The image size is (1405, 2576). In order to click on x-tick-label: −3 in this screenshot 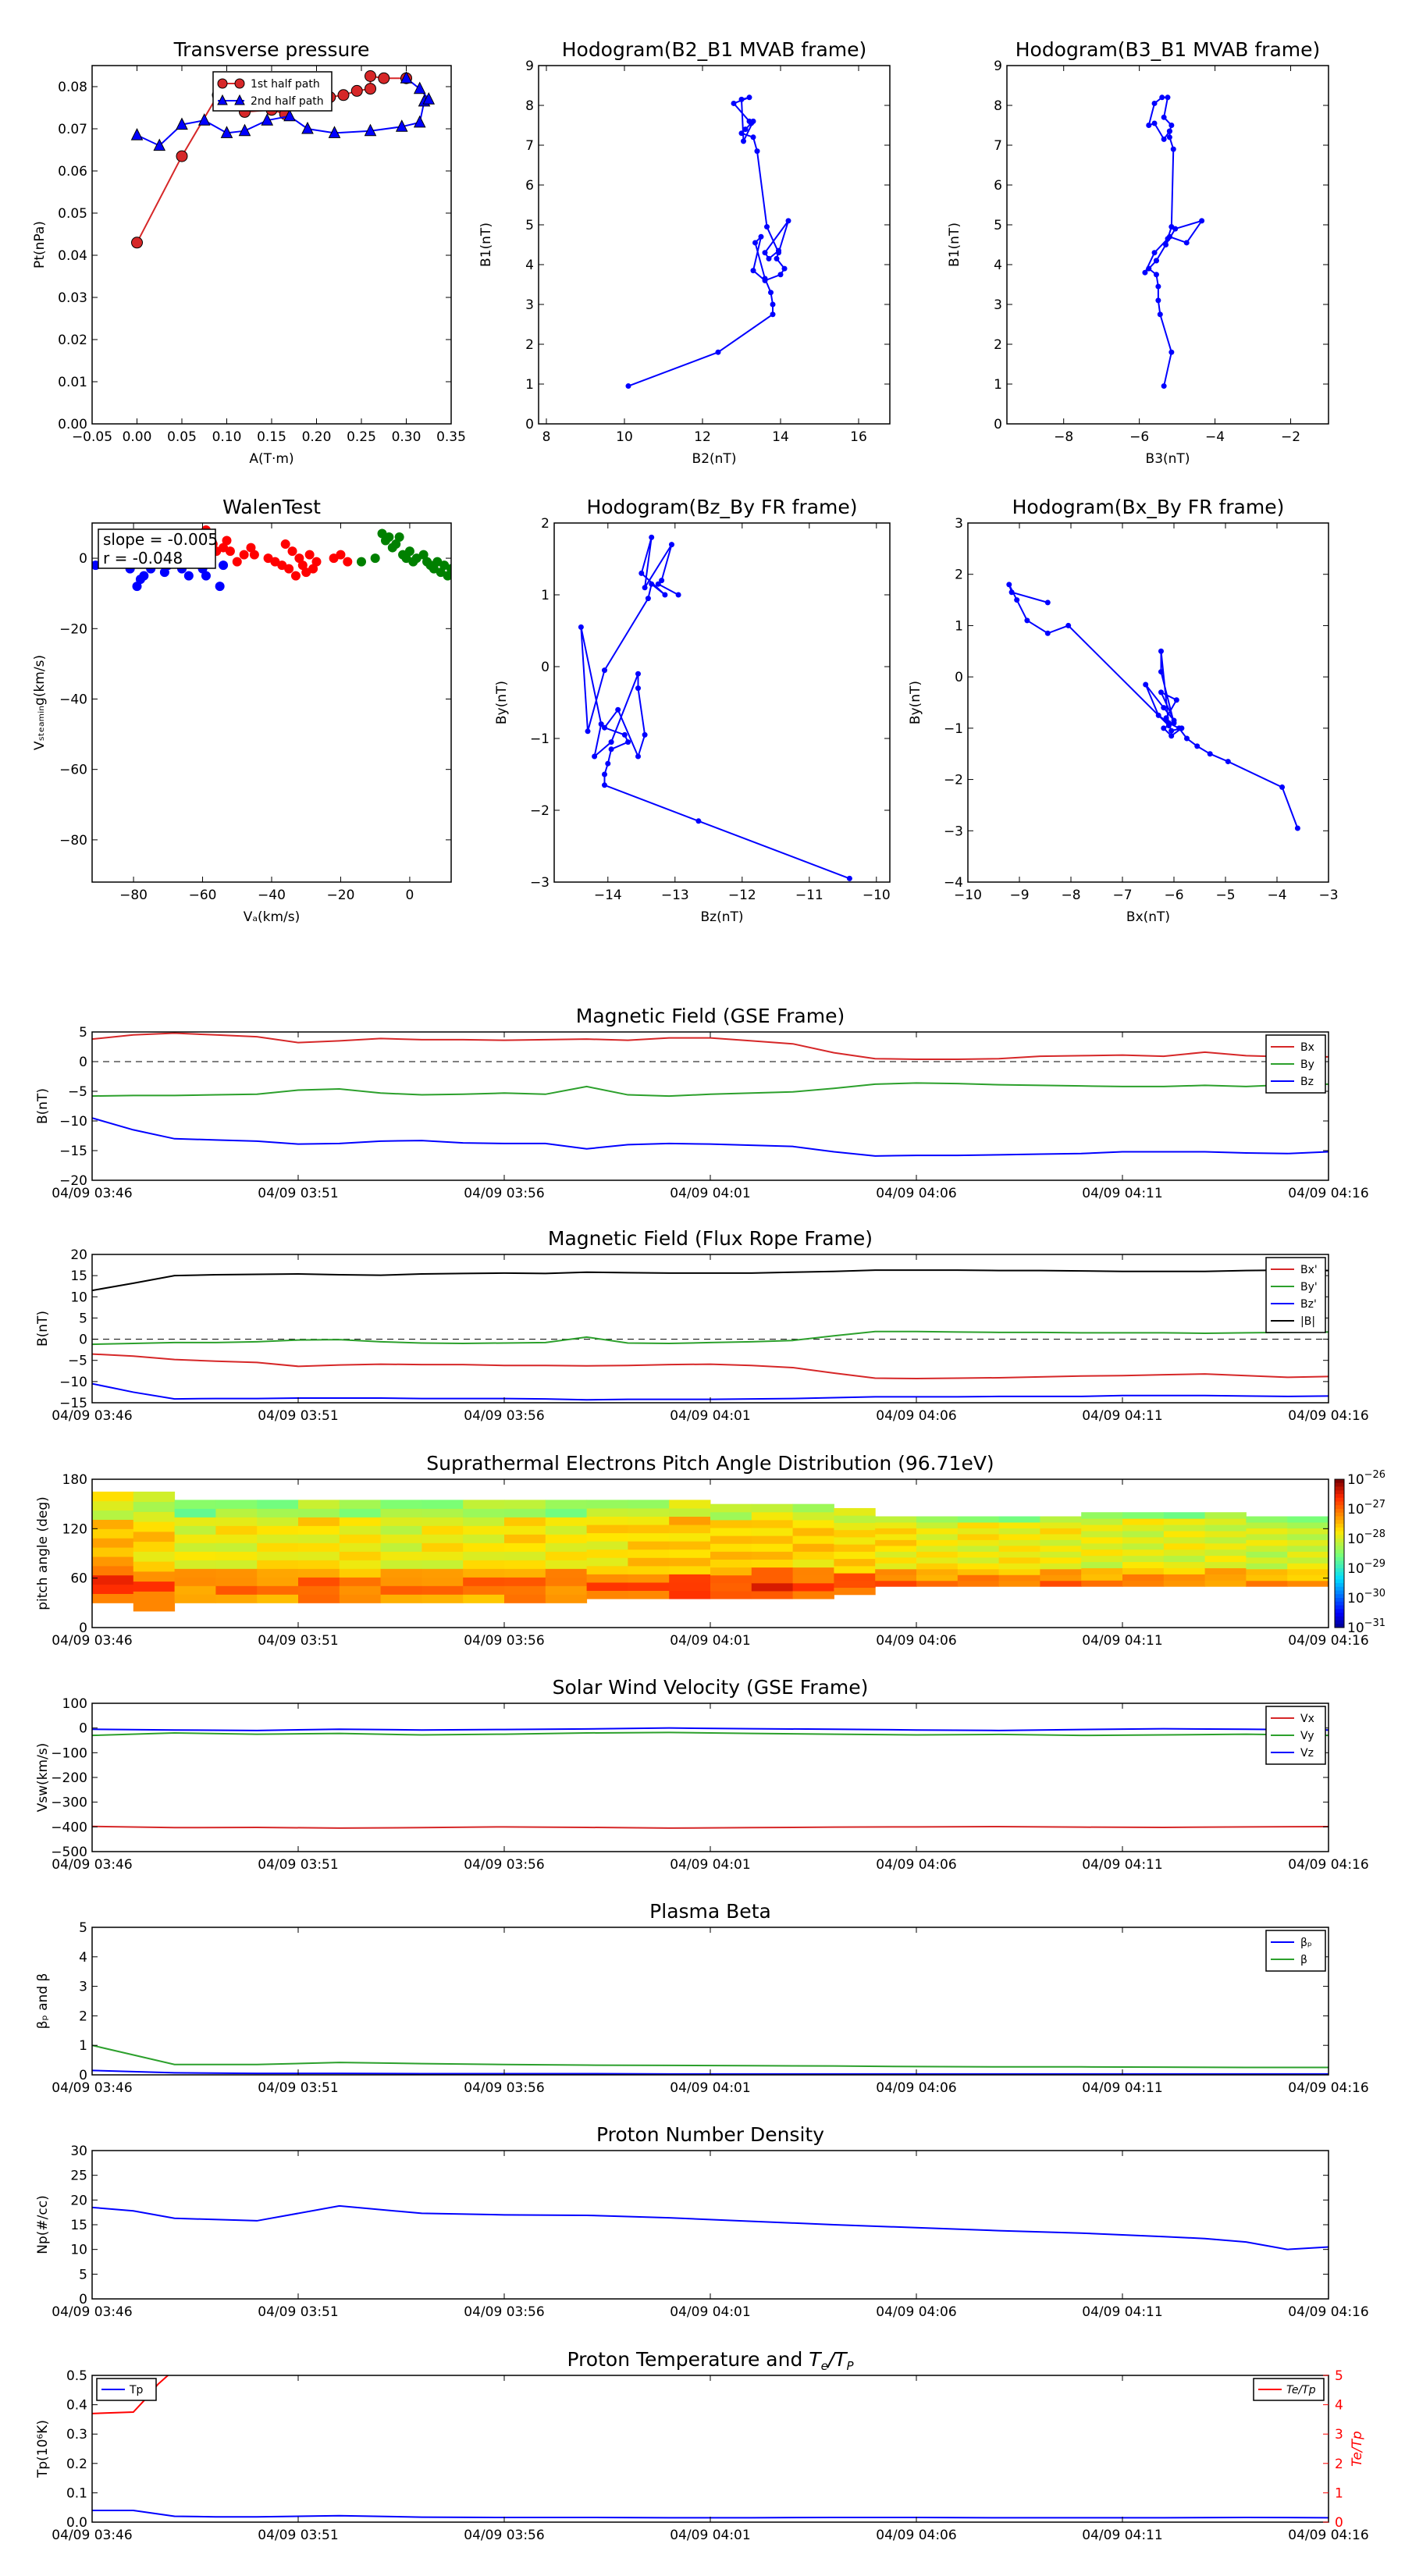, I will do `click(1328, 895)`.